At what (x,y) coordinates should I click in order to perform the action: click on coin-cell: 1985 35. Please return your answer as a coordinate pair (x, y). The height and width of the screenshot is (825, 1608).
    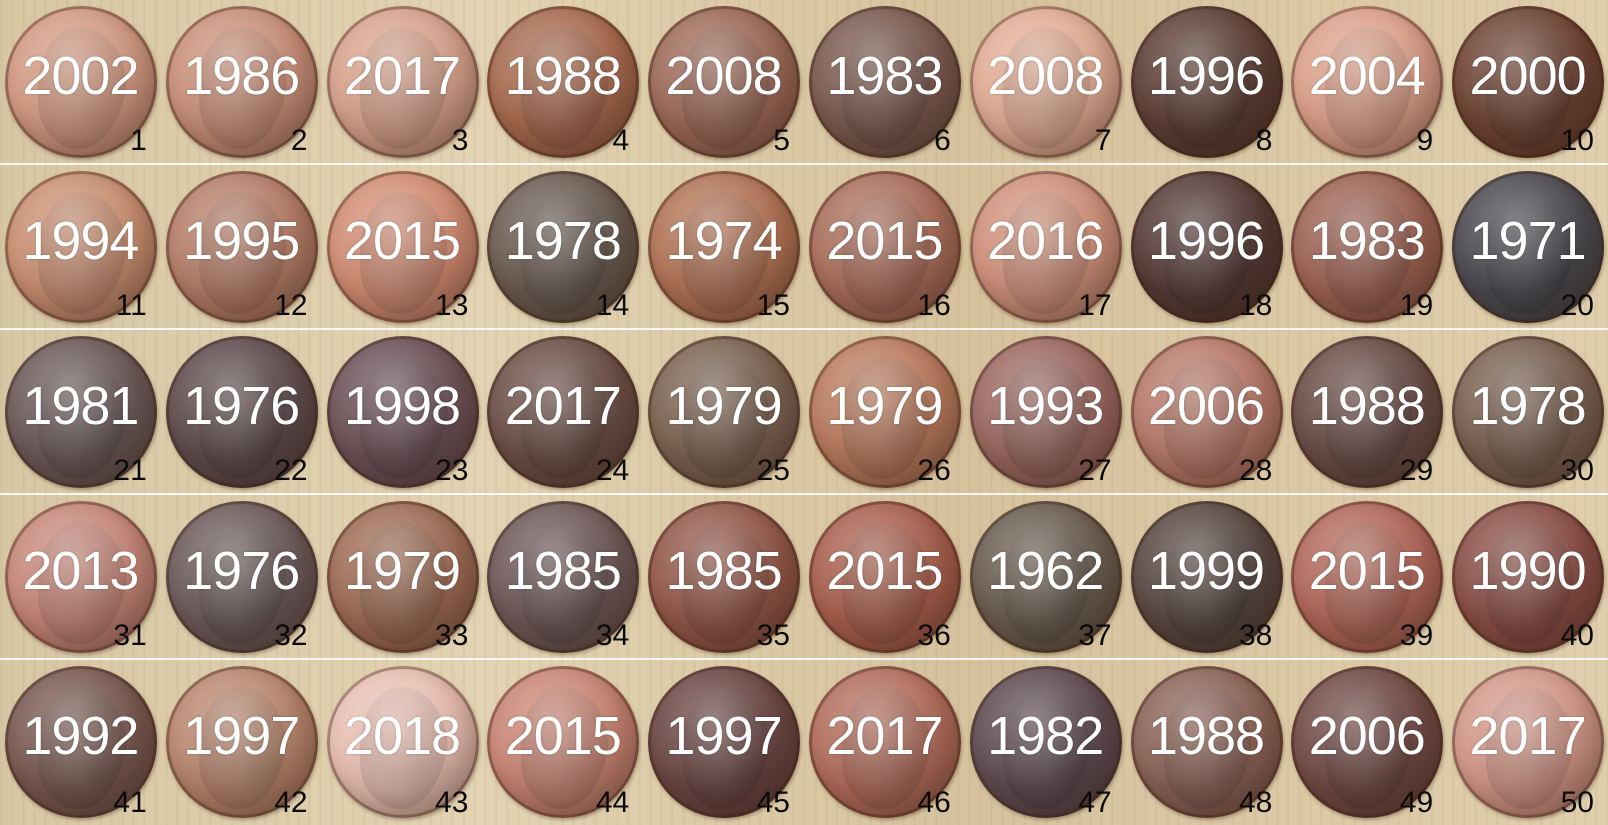
    Looking at the image, I should click on (723, 577).